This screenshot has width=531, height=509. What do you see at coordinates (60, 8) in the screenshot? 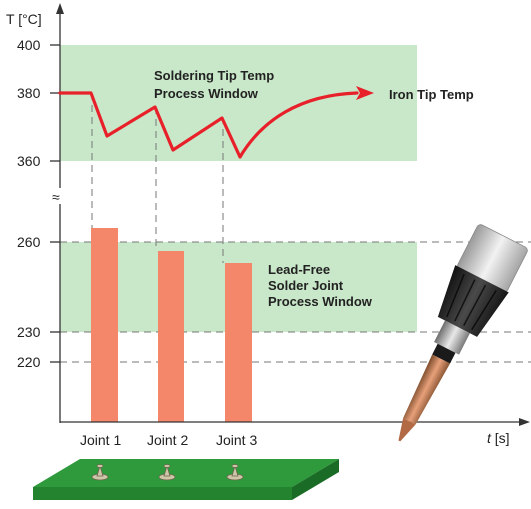
I see `y-axis-arrow-icon` at bounding box center [60, 8].